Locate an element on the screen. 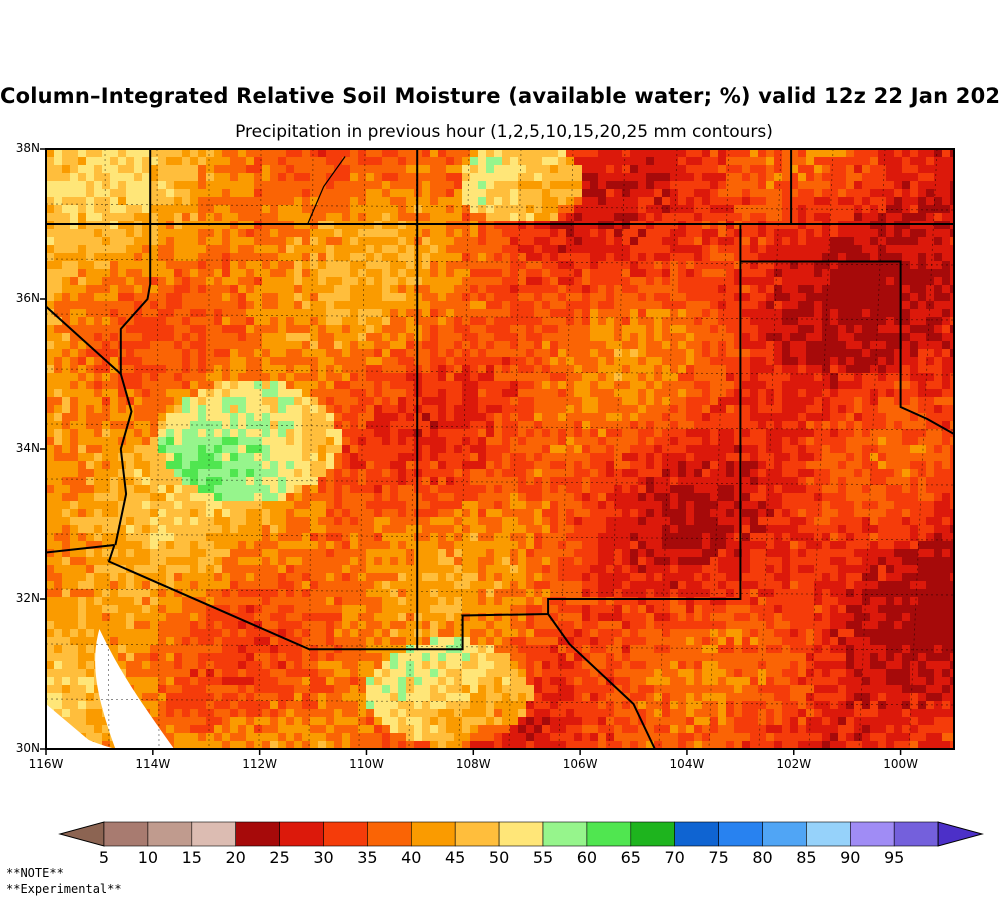 This screenshot has width=1000, height=900. latitude-label: 34N is located at coordinates (27, 448).